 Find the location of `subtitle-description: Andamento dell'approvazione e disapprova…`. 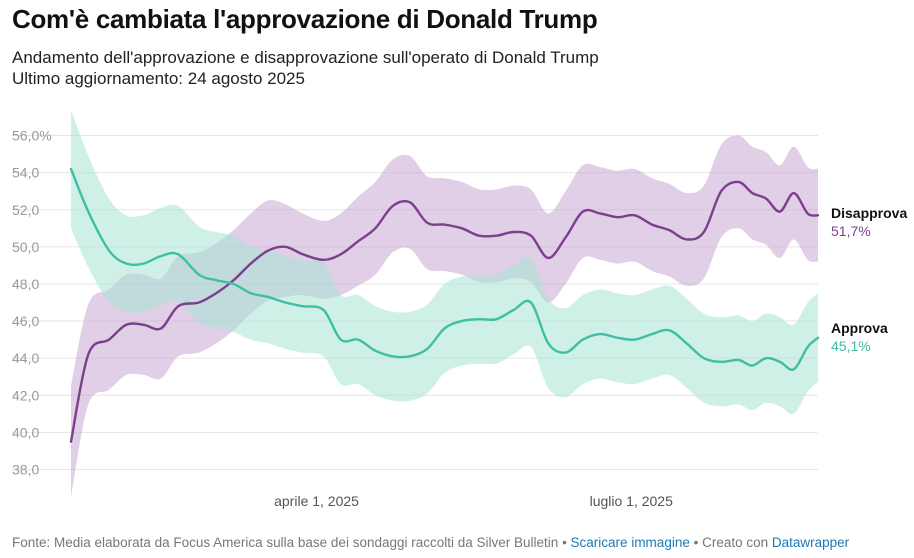

subtitle-description: Andamento dell'approvazione e disapprova… is located at coordinates (305, 57).